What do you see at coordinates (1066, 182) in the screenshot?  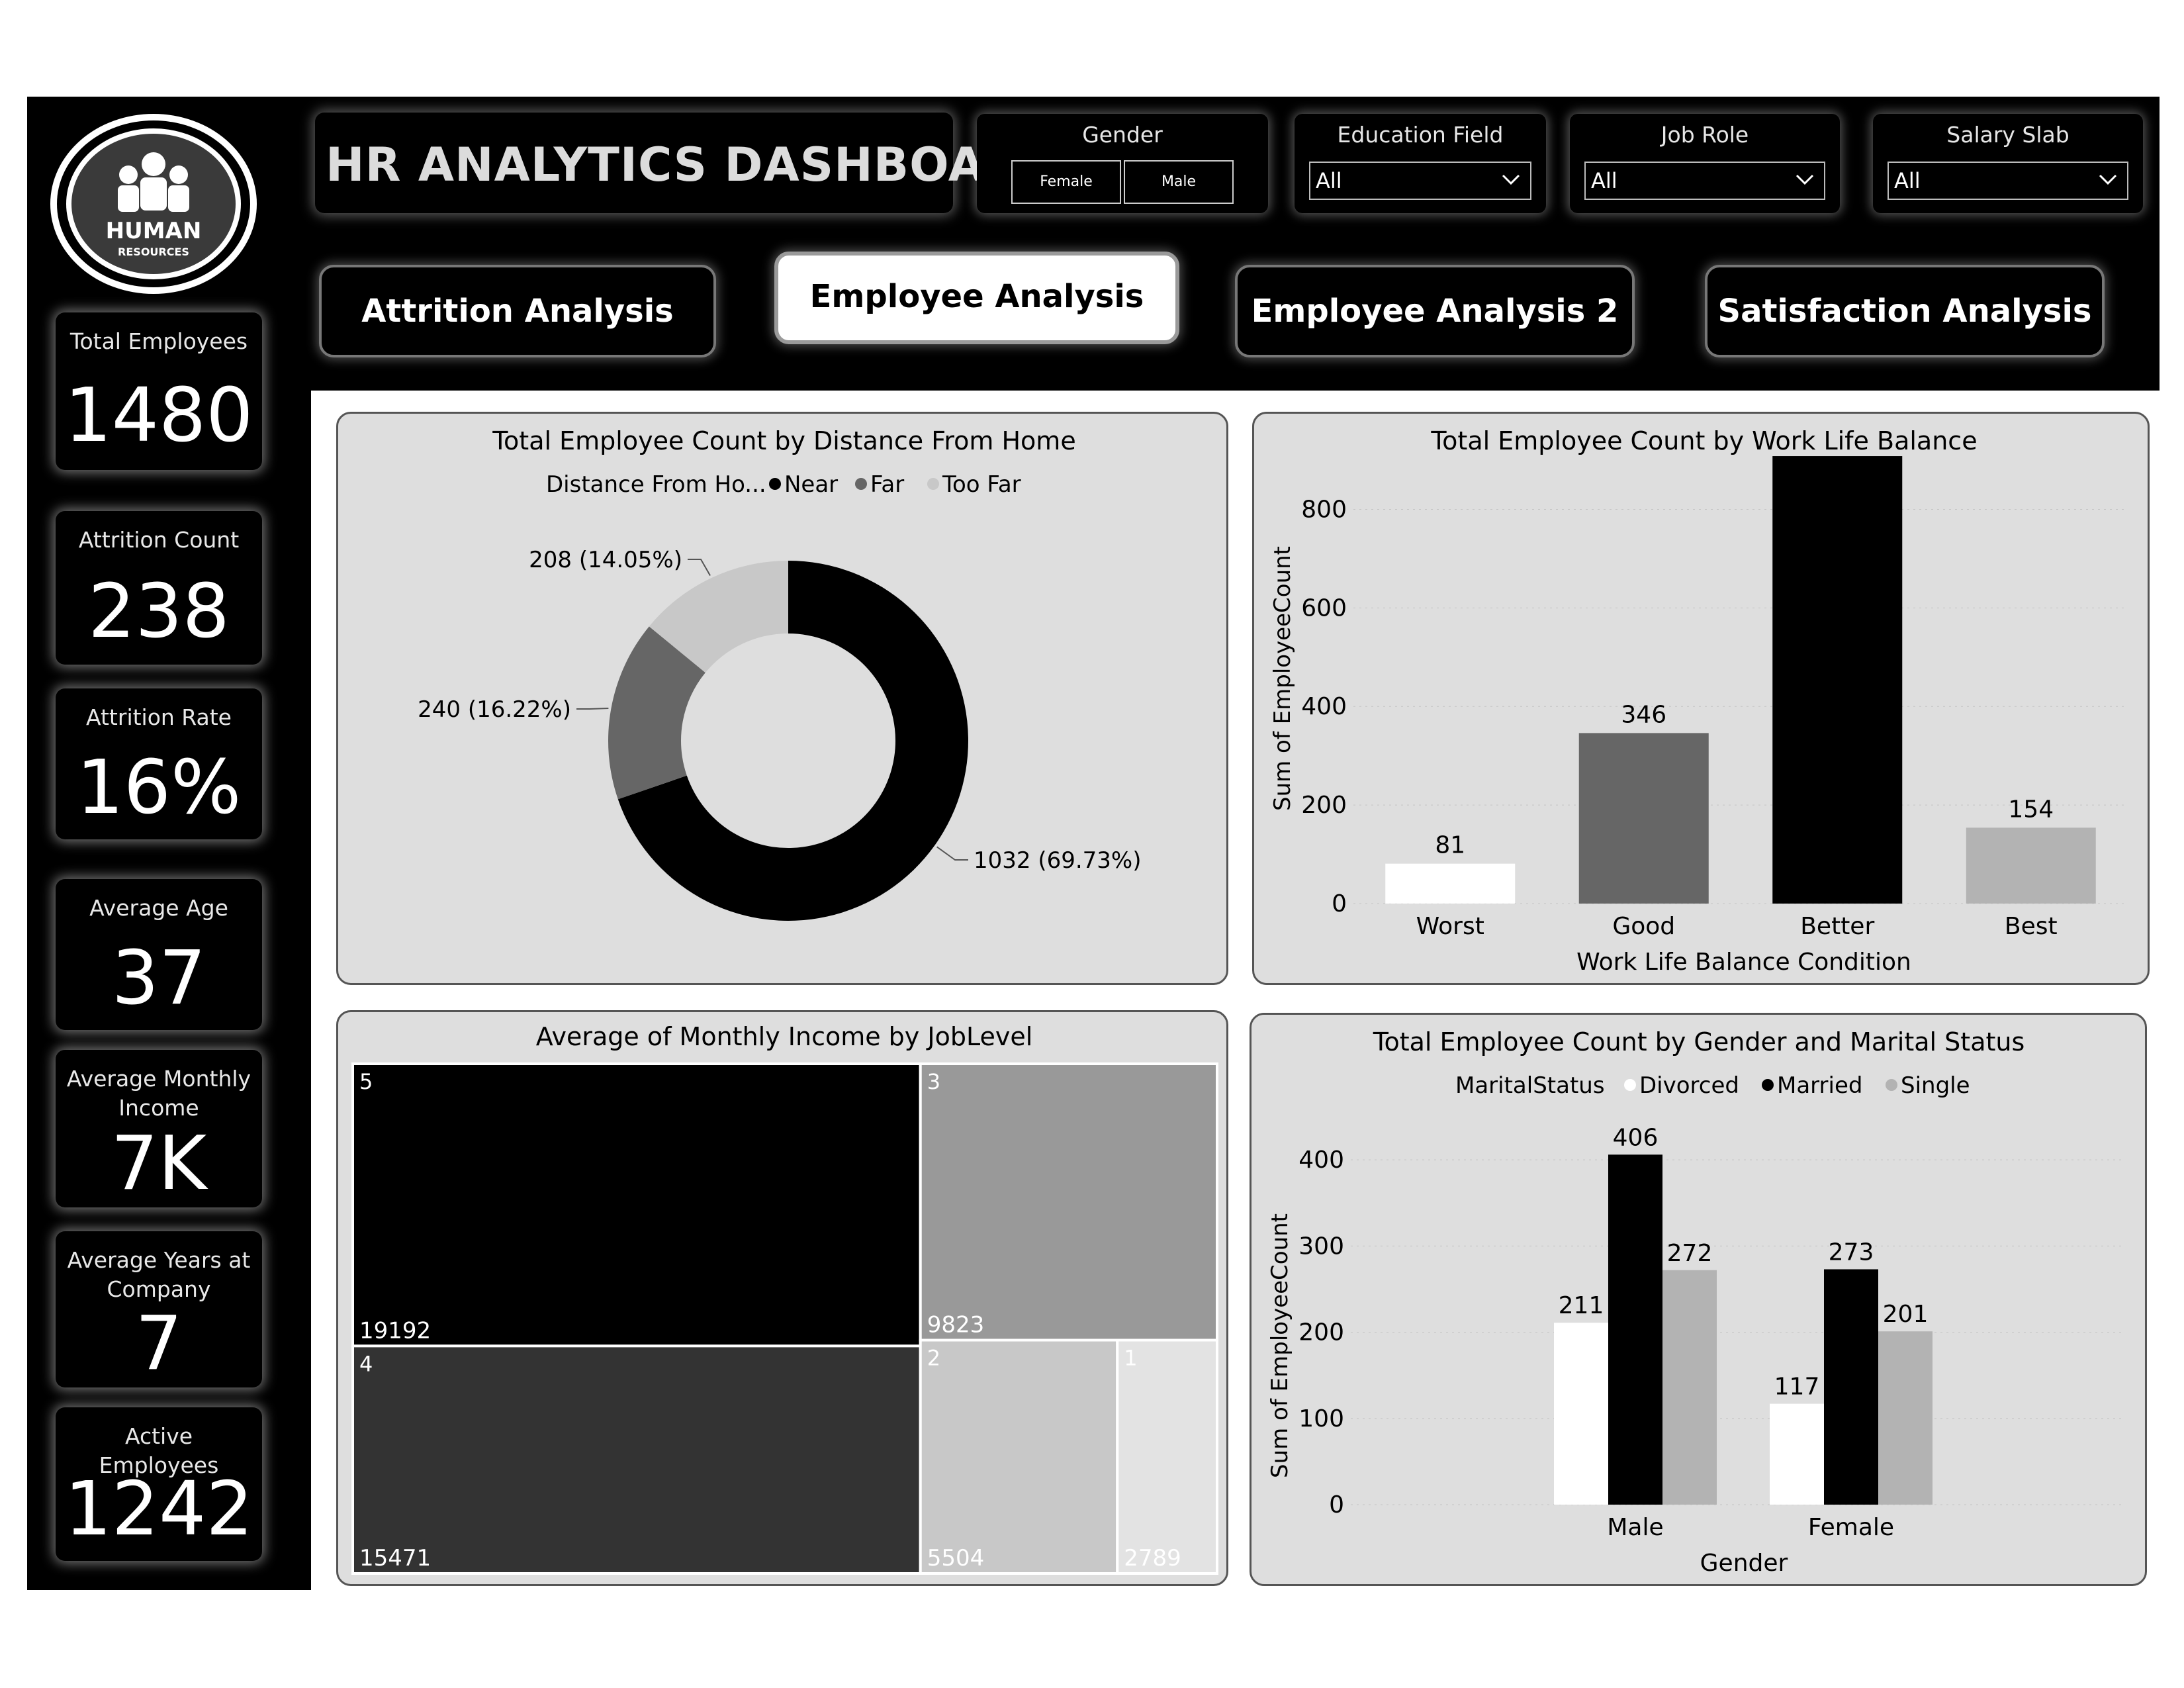 I see `gender-option-female: Female` at bounding box center [1066, 182].